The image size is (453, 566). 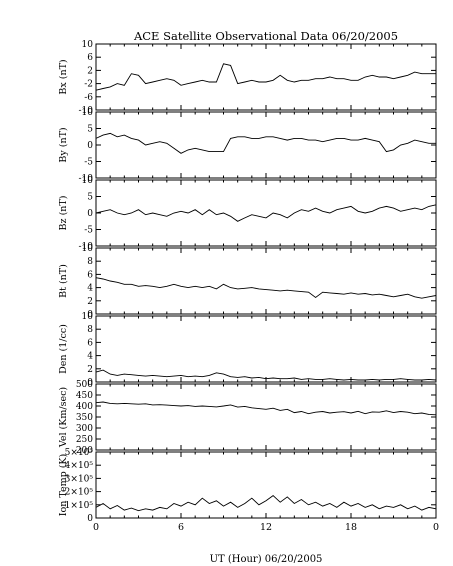 What do you see at coordinates (63, 417) in the screenshot?
I see `y-axis-label: Vel (Km/sec)` at bounding box center [63, 417].